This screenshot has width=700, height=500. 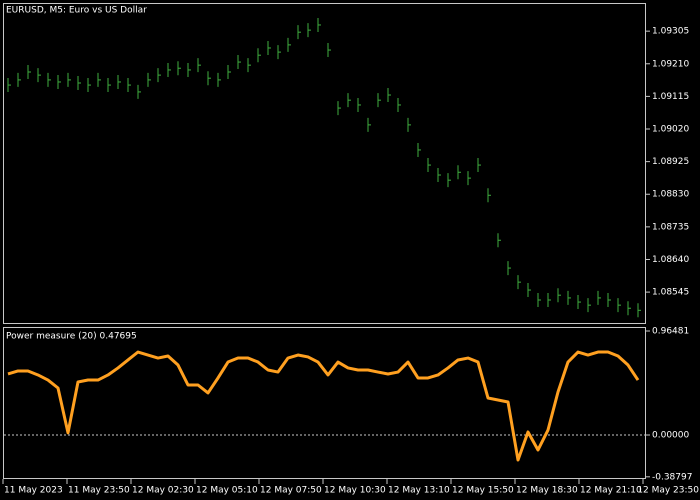 I want to click on y-tick-label: 1.09020, so click(x=670, y=130).